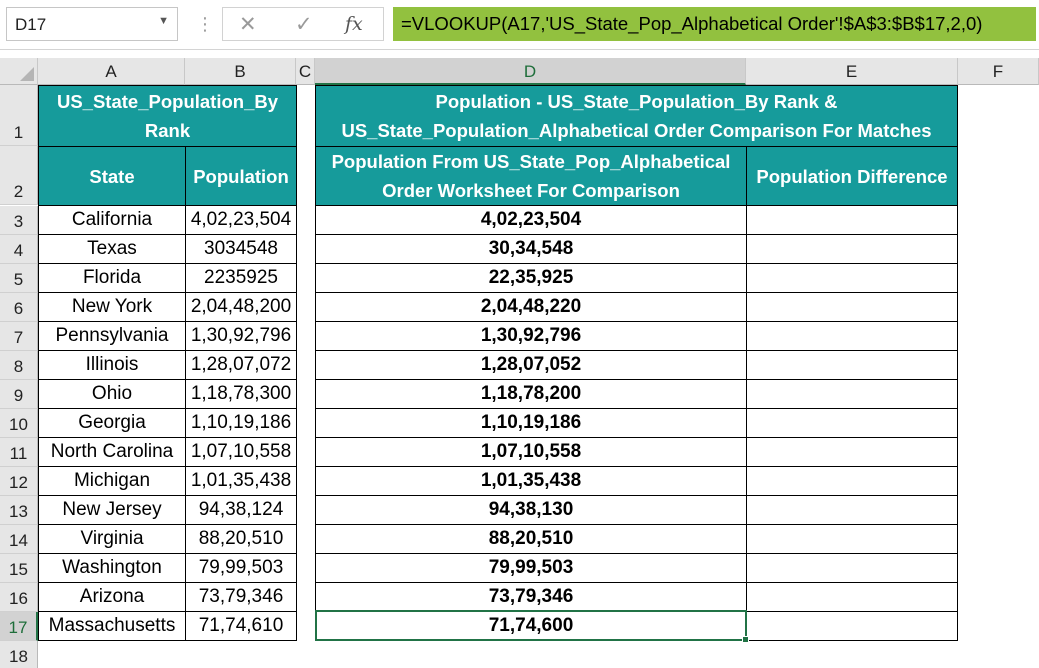  I want to click on check-icon: ✓, so click(304, 24).